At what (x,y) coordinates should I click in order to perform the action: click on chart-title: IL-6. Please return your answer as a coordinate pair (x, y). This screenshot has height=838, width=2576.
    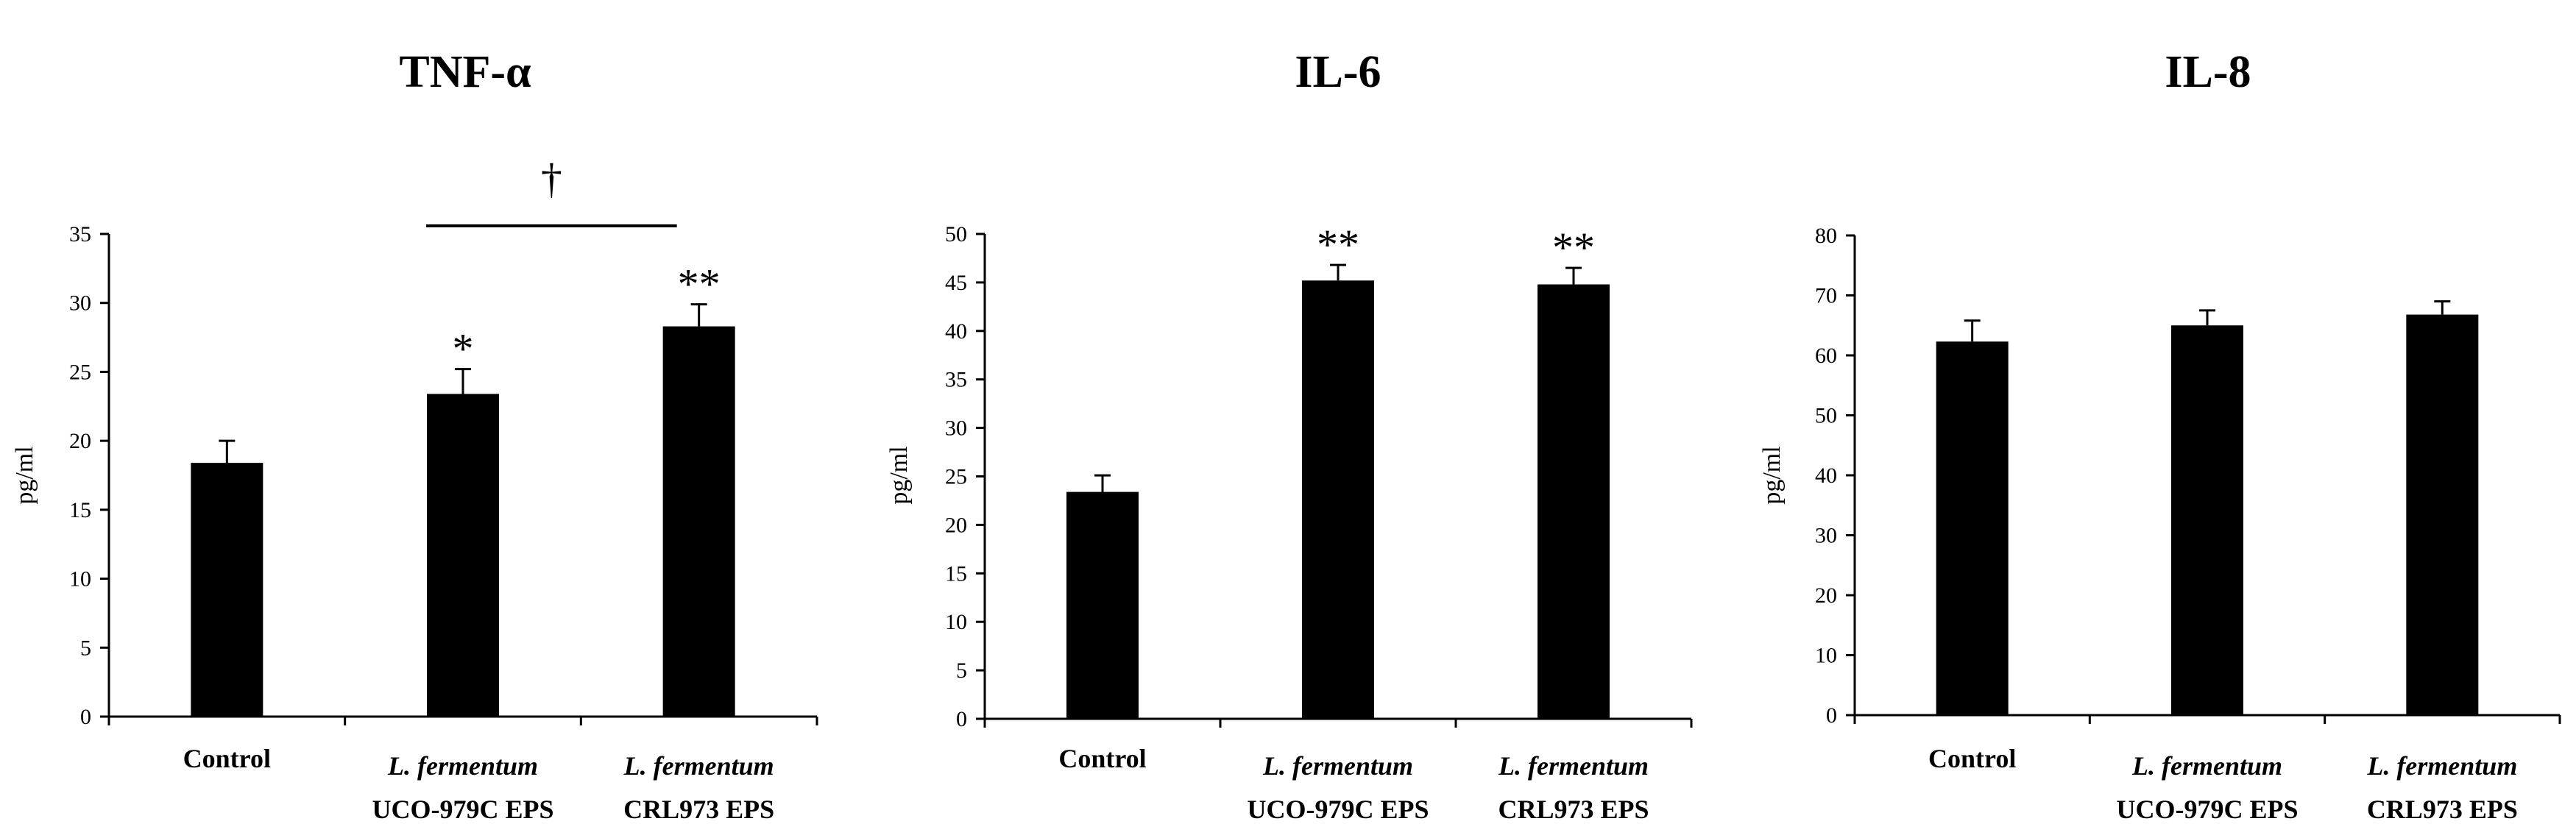
    Looking at the image, I should click on (1338, 72).